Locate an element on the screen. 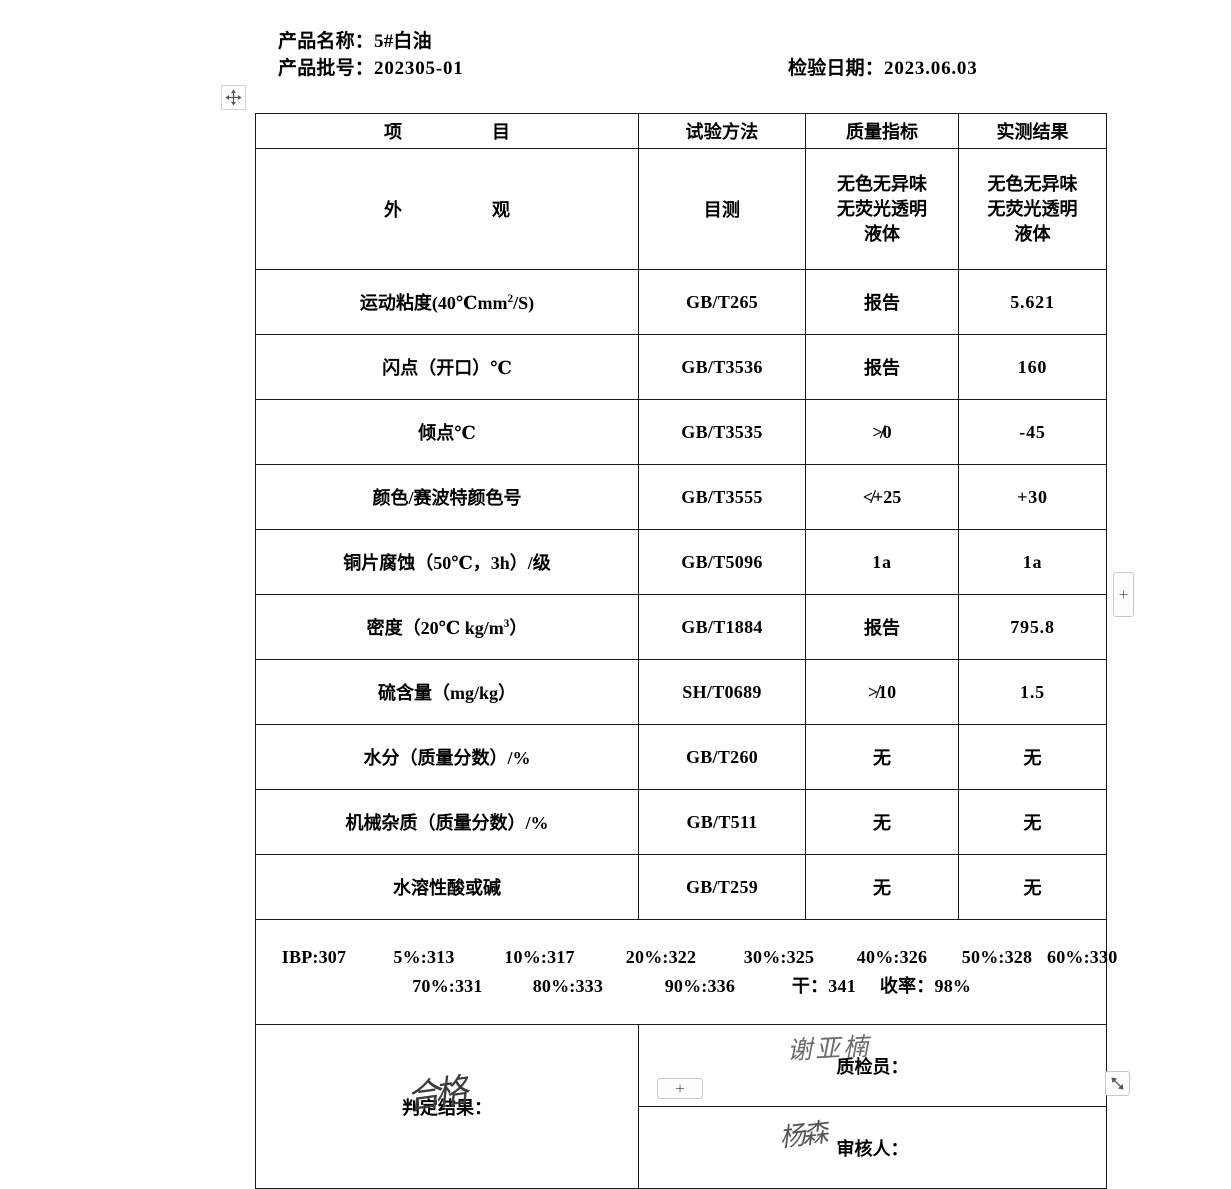  distillation-point: 40%:326 is located at coordinates (892, 957).